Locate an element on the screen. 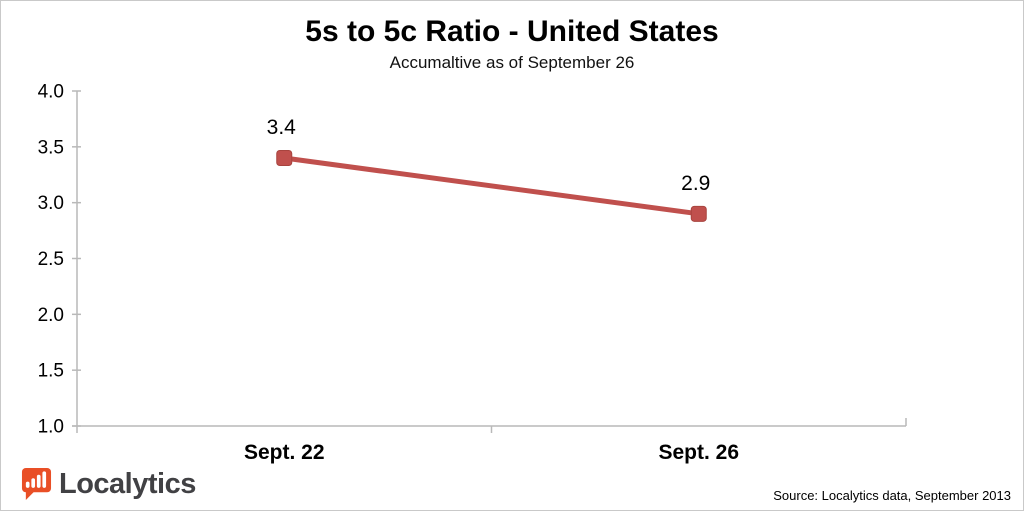  bubble-body is located at coordinates (36, 480).